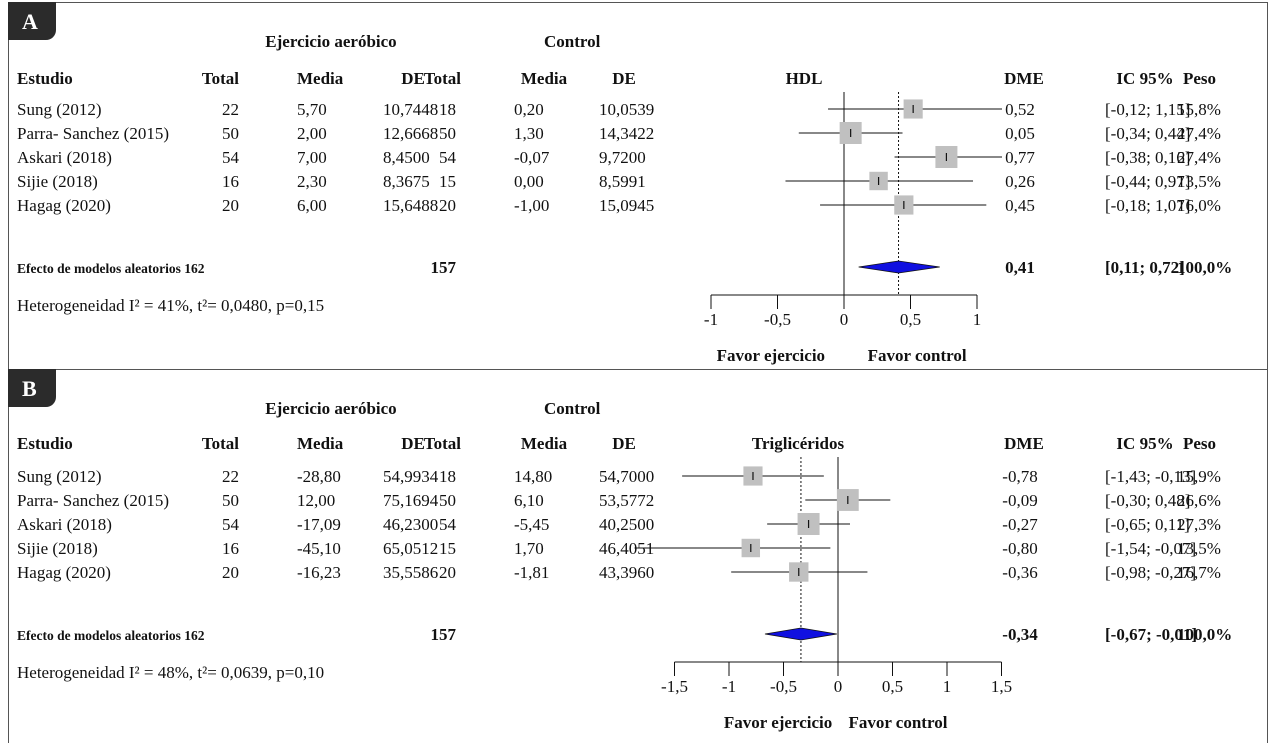  Describe the element at coordinates (533, 476) in the screenshot. I see `ctl-mean: 14,80` at that location.